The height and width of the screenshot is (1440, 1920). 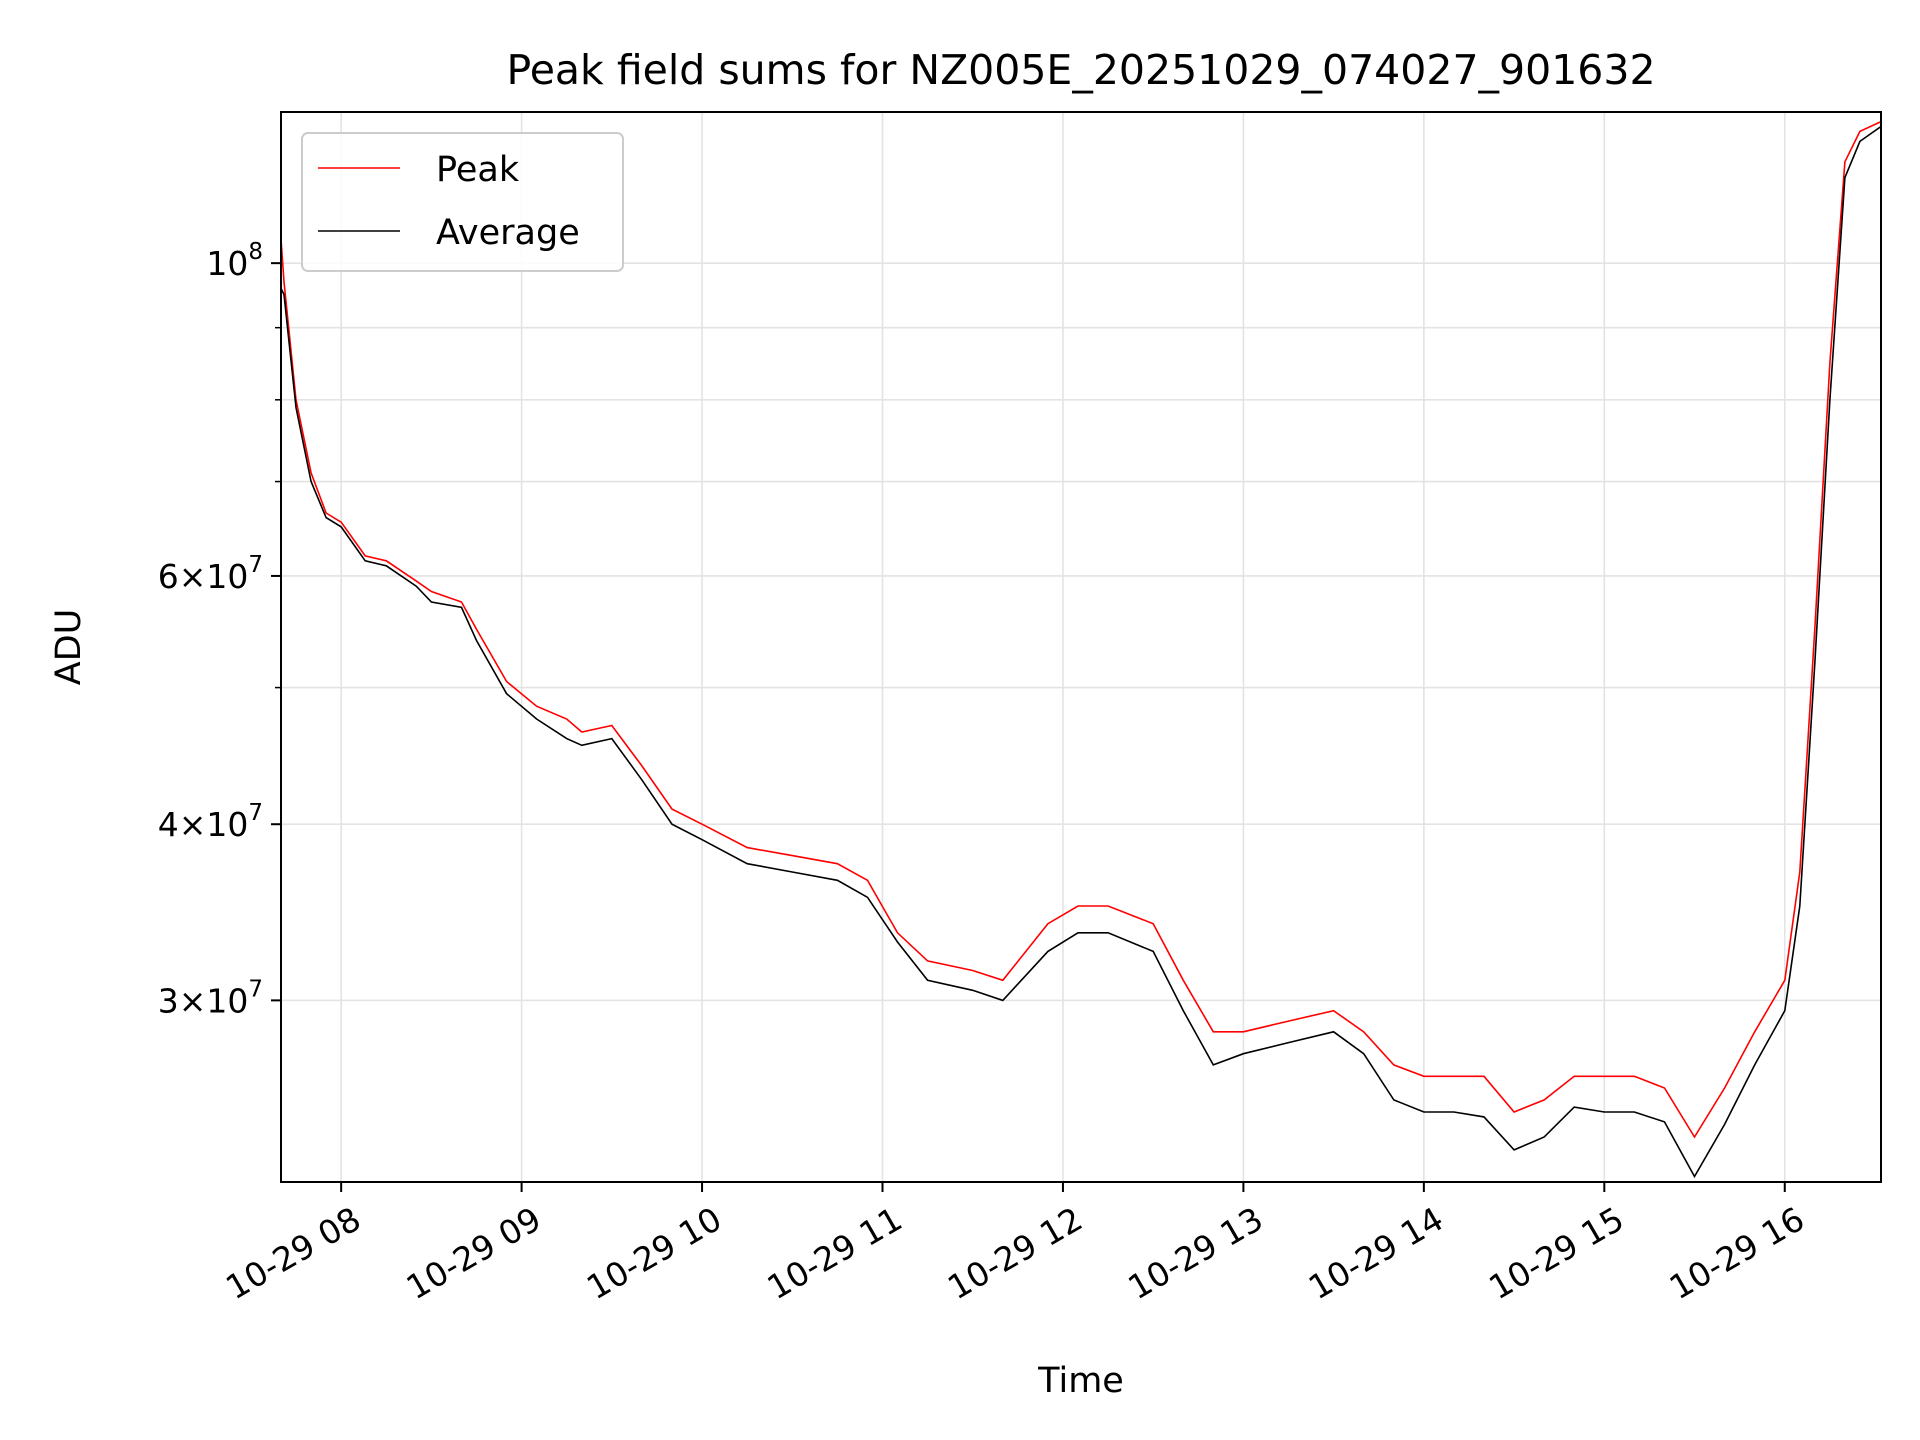 I want to click on legend: Peak Average, so click(x=462, y=202).